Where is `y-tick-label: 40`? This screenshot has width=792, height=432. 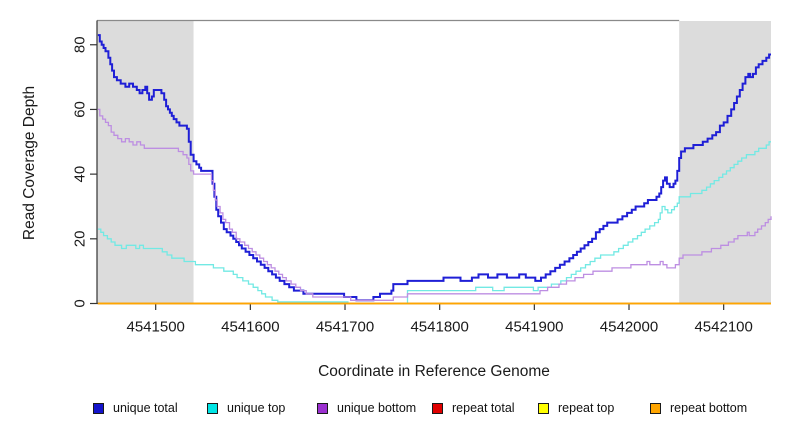 y-tick-label: 40 is located at coordinates (80, 174).